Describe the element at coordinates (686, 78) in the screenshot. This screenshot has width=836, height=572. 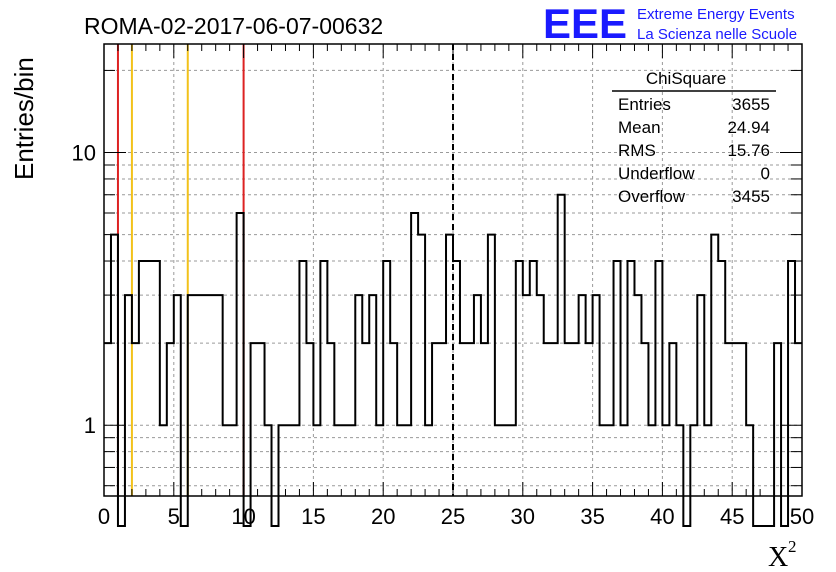
I see `stats-title: ChiSquare` at that location.